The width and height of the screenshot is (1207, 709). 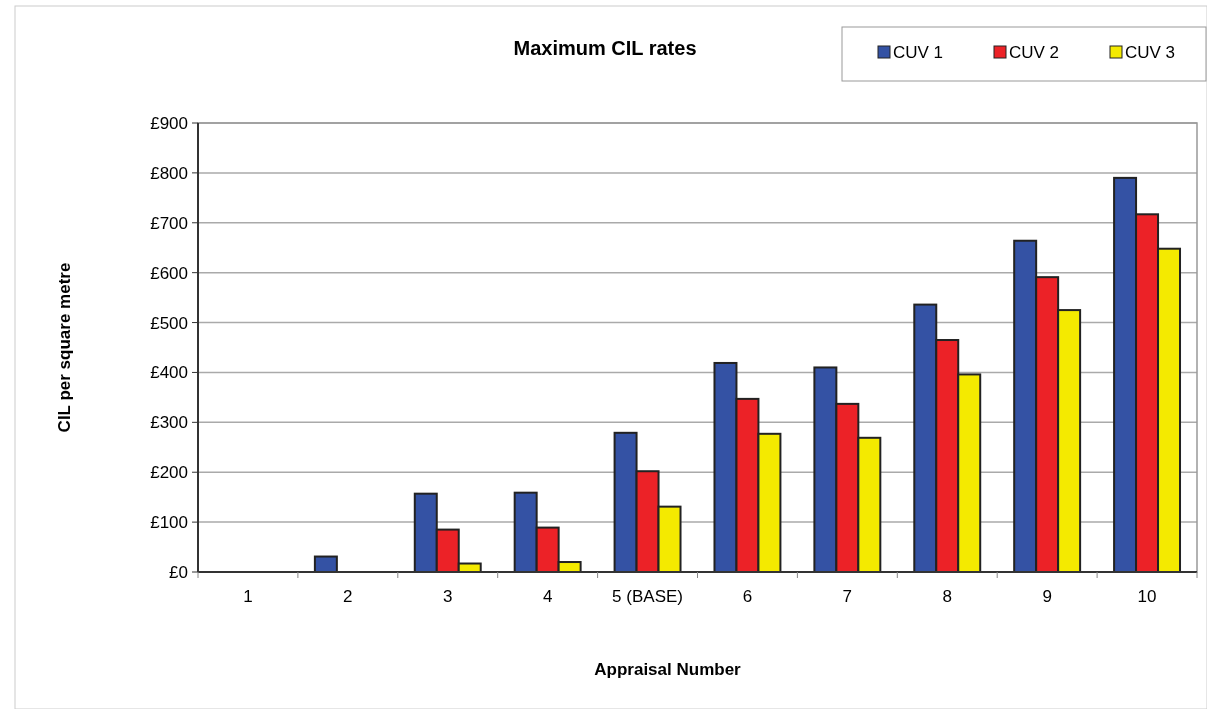 I want to click on y-tick-label: £500, so click(x=169, y=323).